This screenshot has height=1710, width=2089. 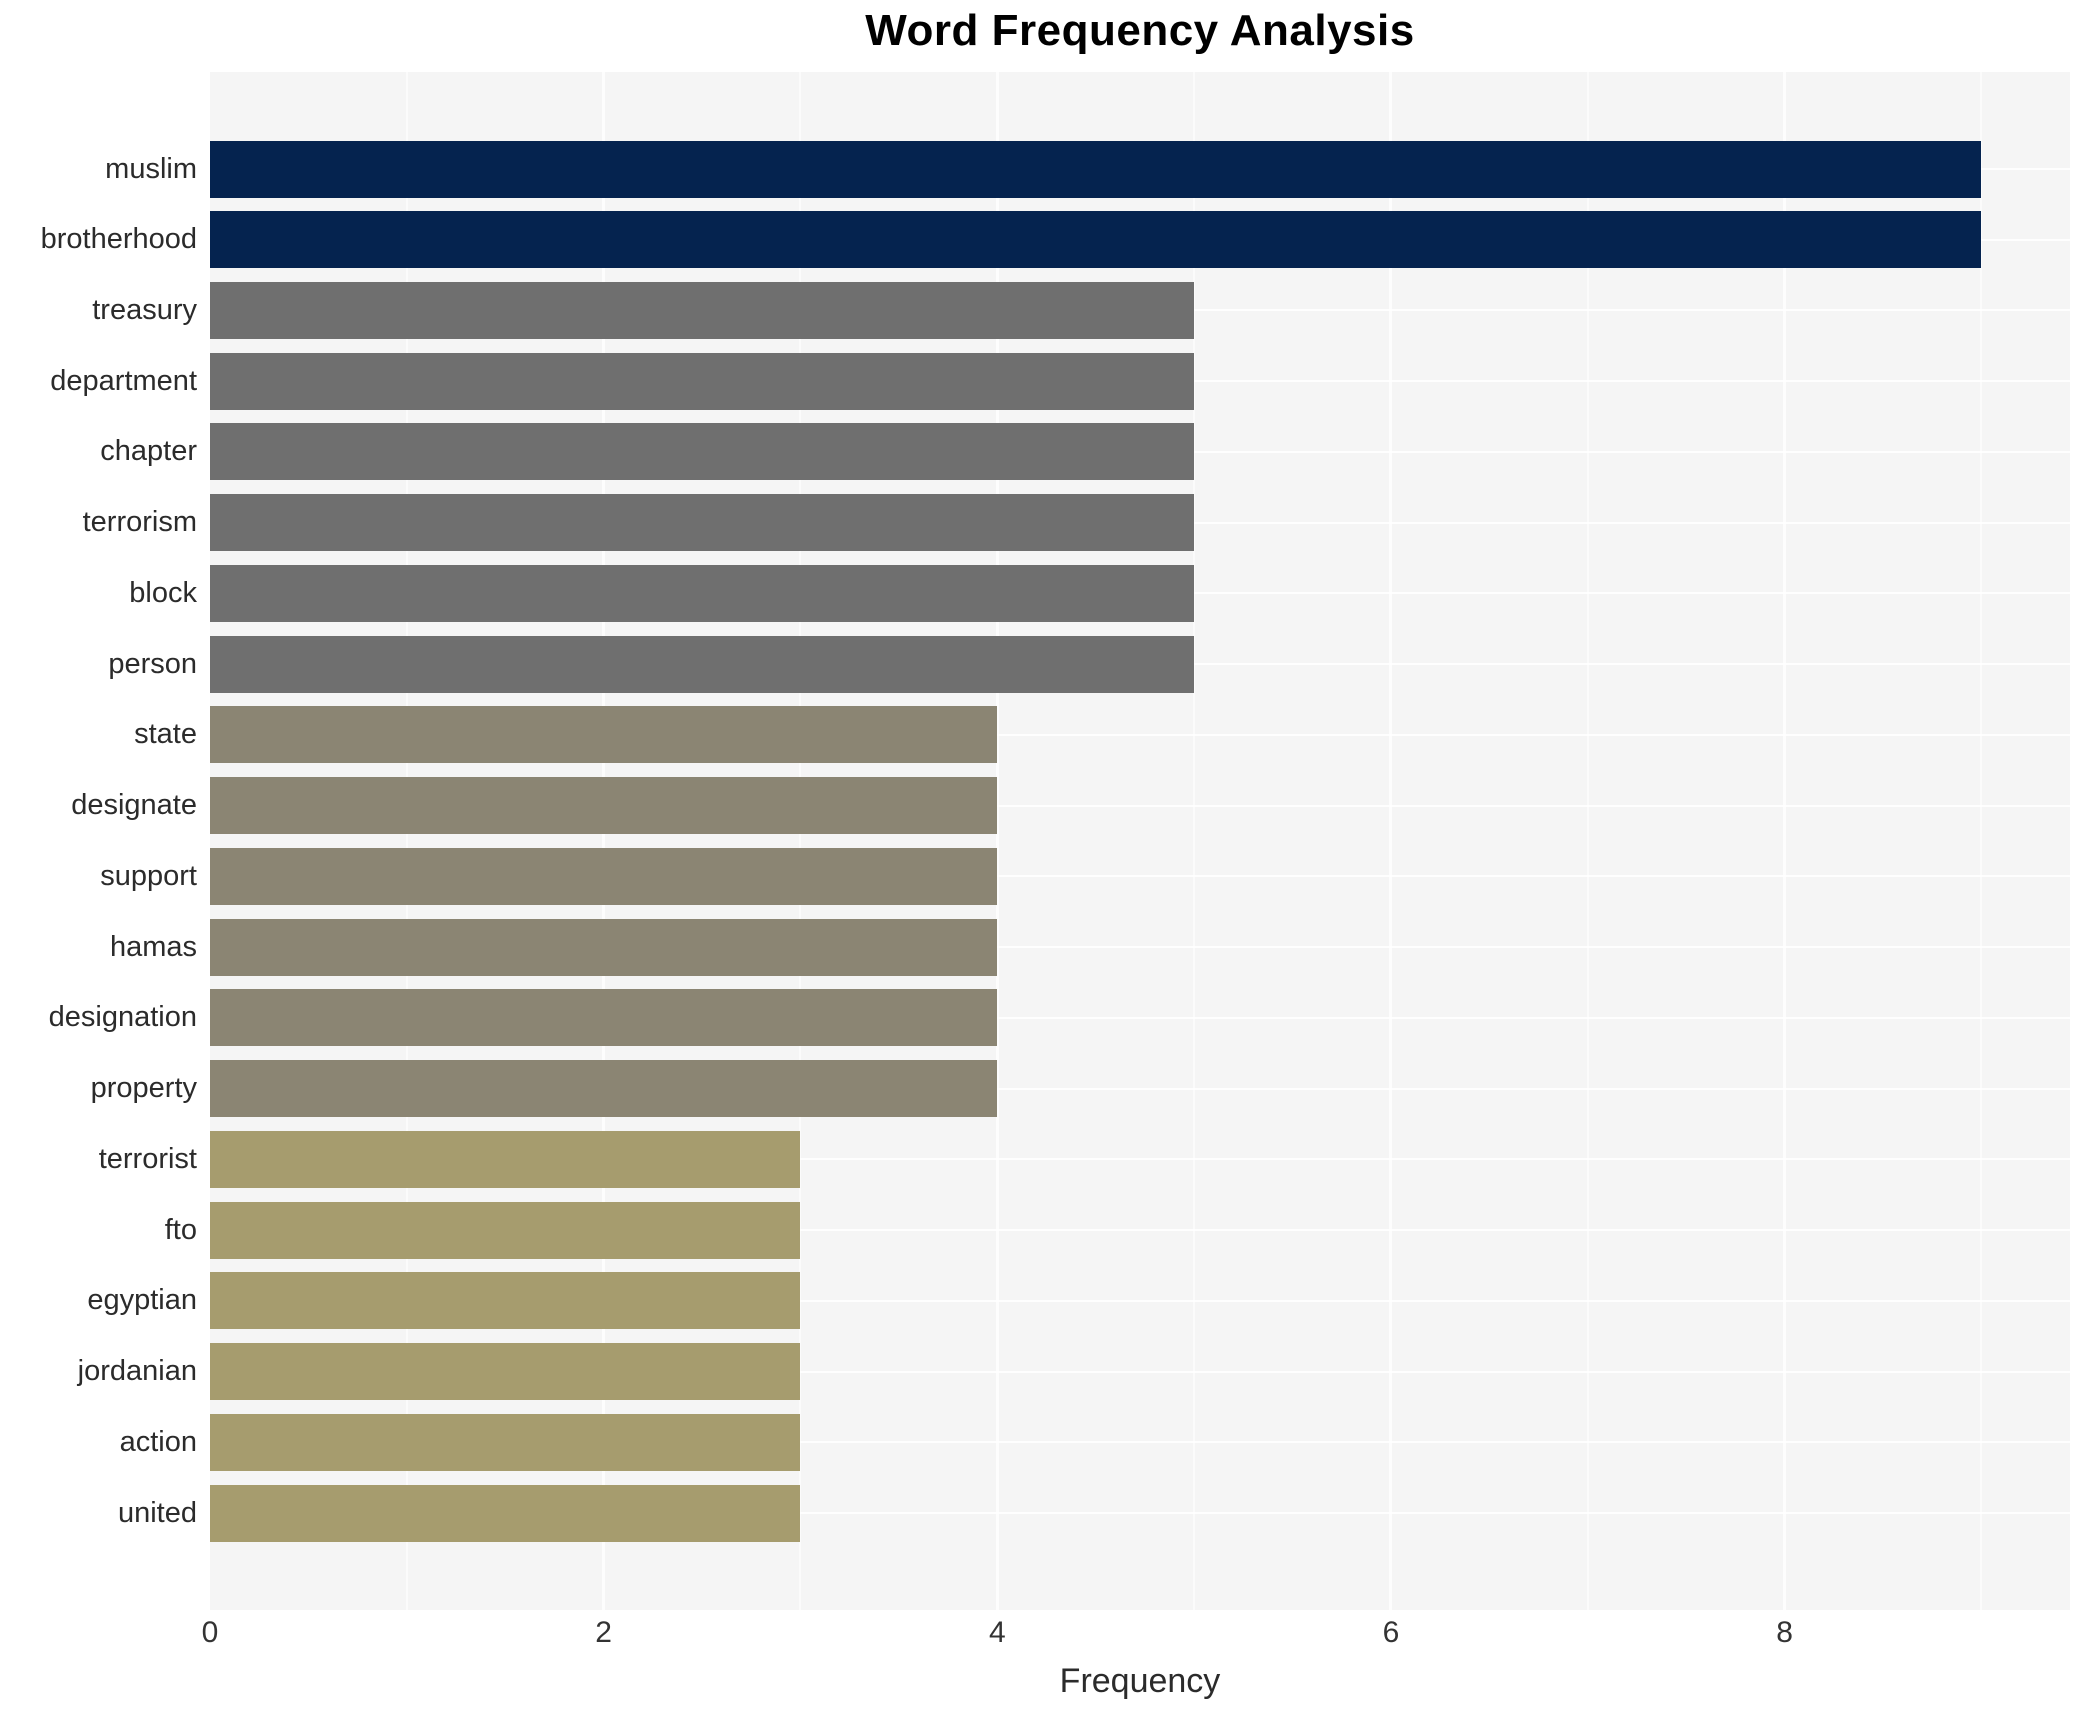 What do you see at coordinates (603, 1632) in the screenshot?
I see `x-tick-2: 2` at bounding box center [603, 1632].